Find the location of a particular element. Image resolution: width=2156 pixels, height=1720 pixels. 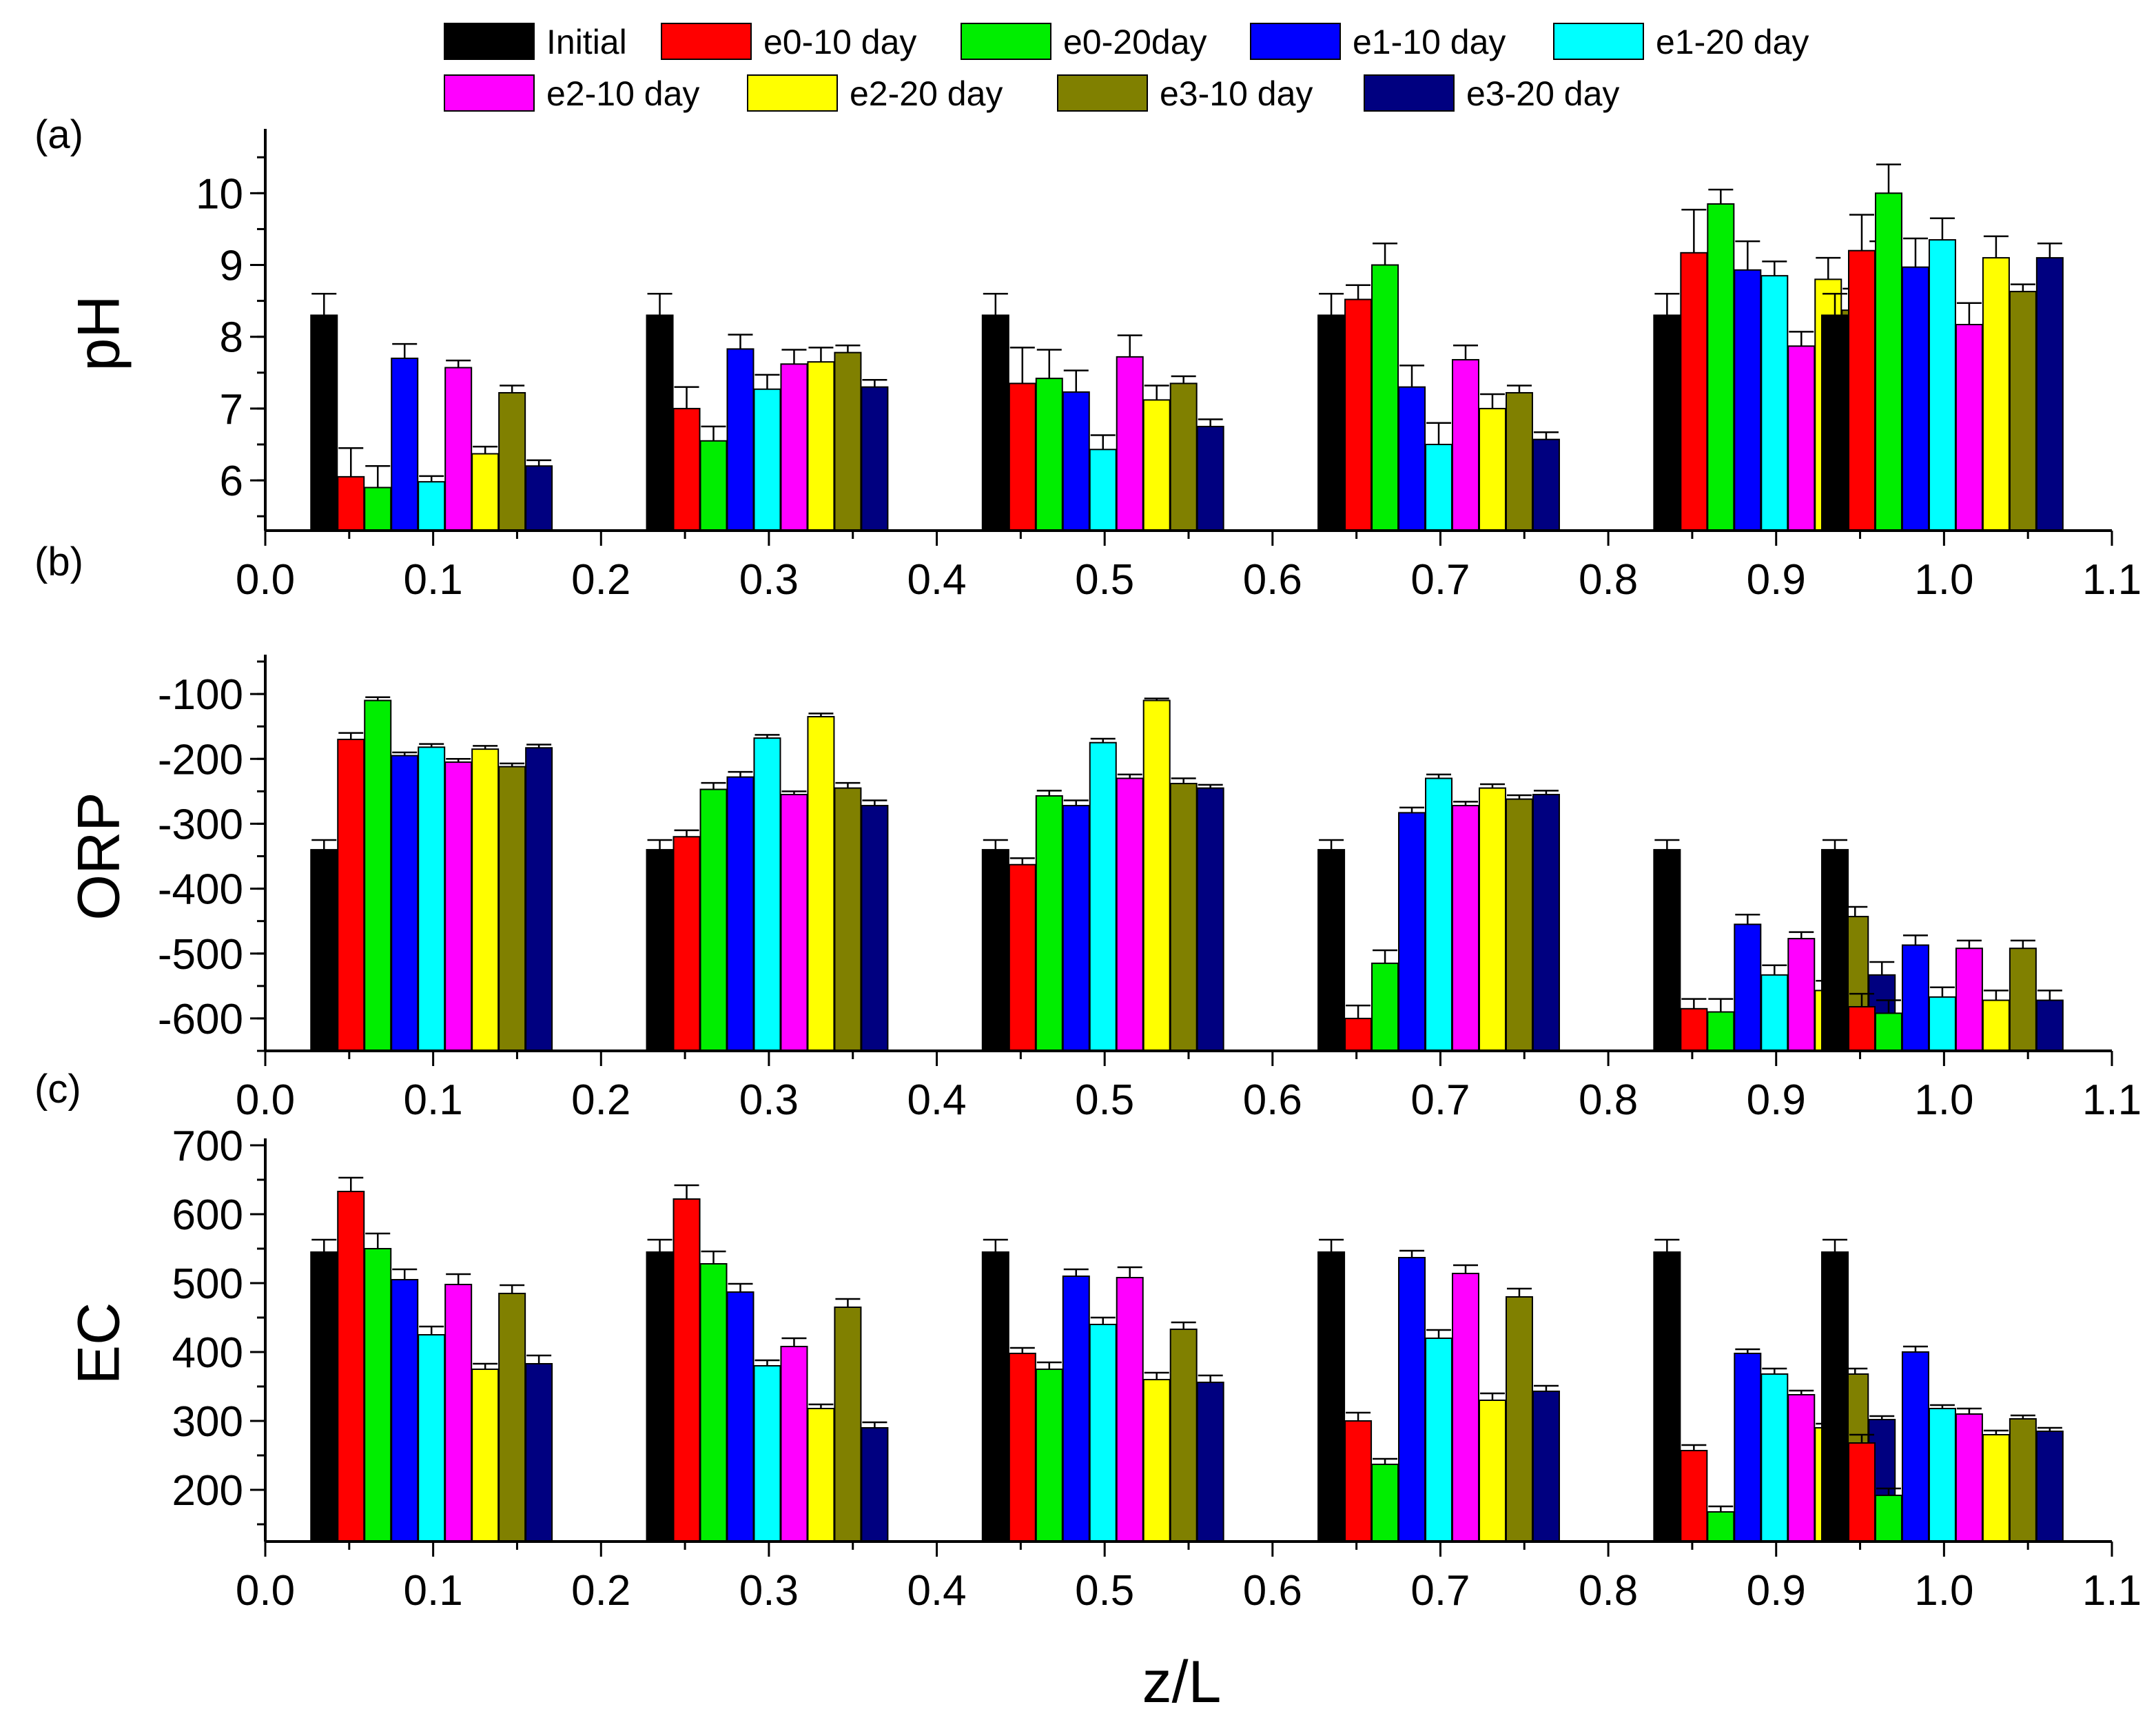

y-tick-label: 300 is located at coordinates (207, 1422).